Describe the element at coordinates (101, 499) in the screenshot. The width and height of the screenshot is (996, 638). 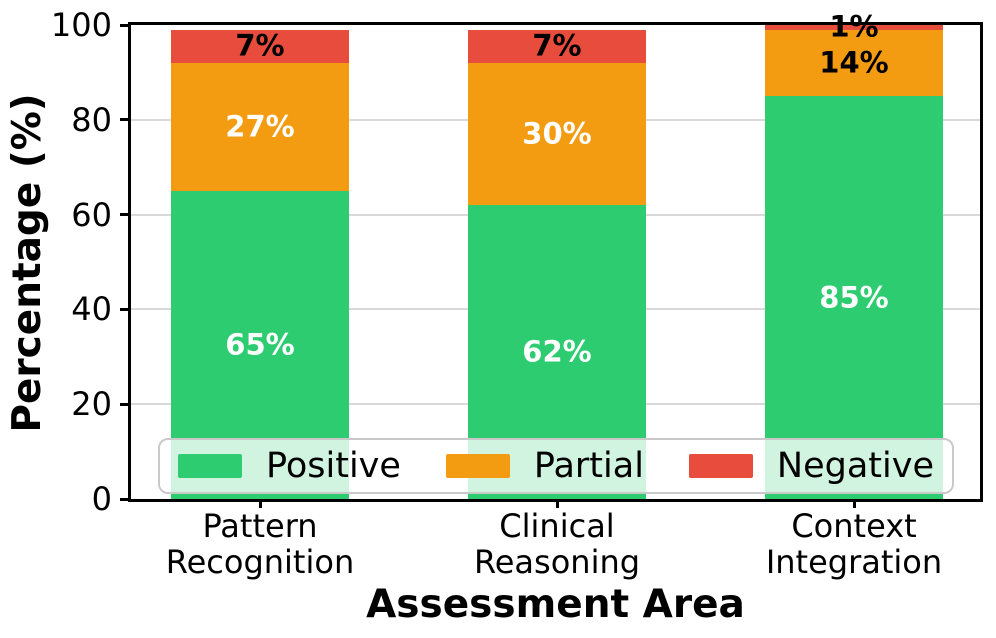
I see `y-tick-label: 0` at that location.